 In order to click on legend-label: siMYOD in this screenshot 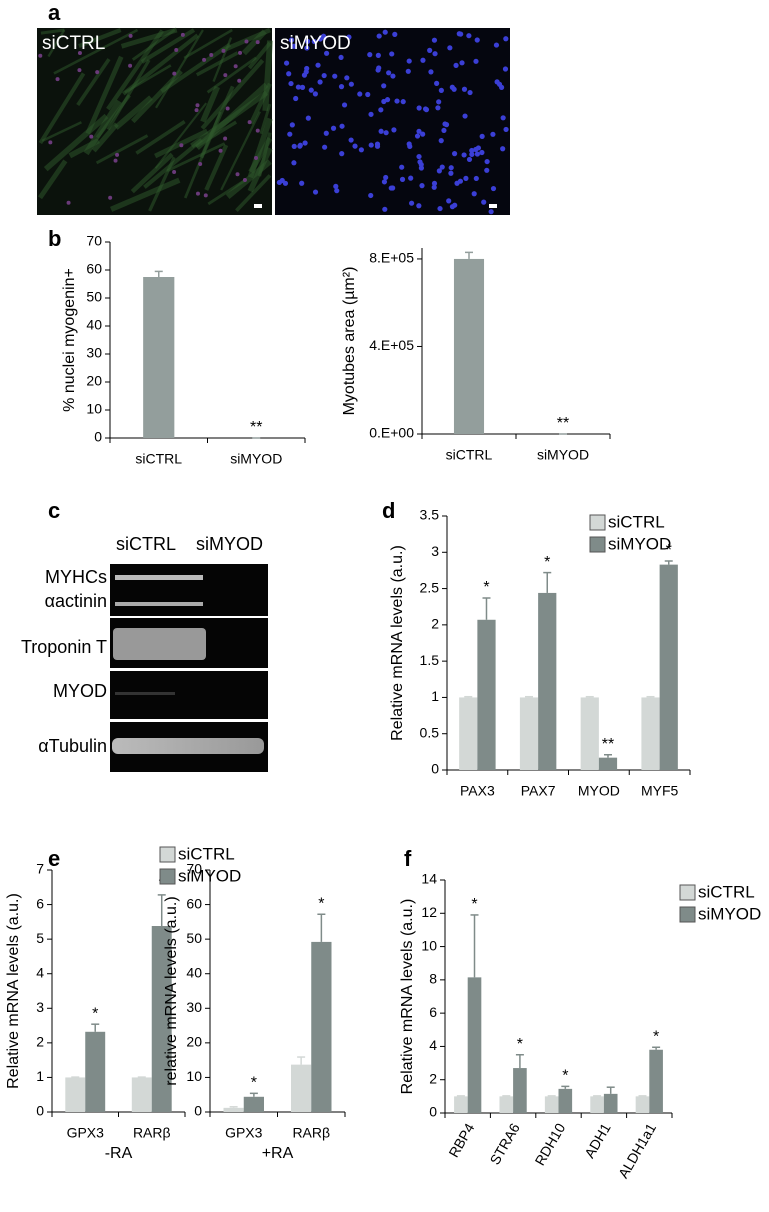, I will do `click(639, 543)`.